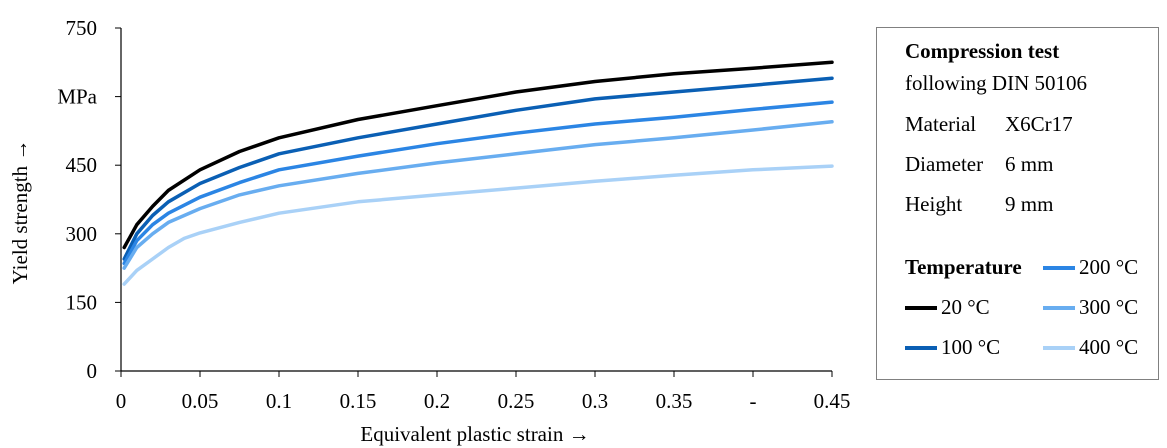 The image size is (1167, 448). I want to click on legend-item-100c: 100 °C, so click(952, 347).